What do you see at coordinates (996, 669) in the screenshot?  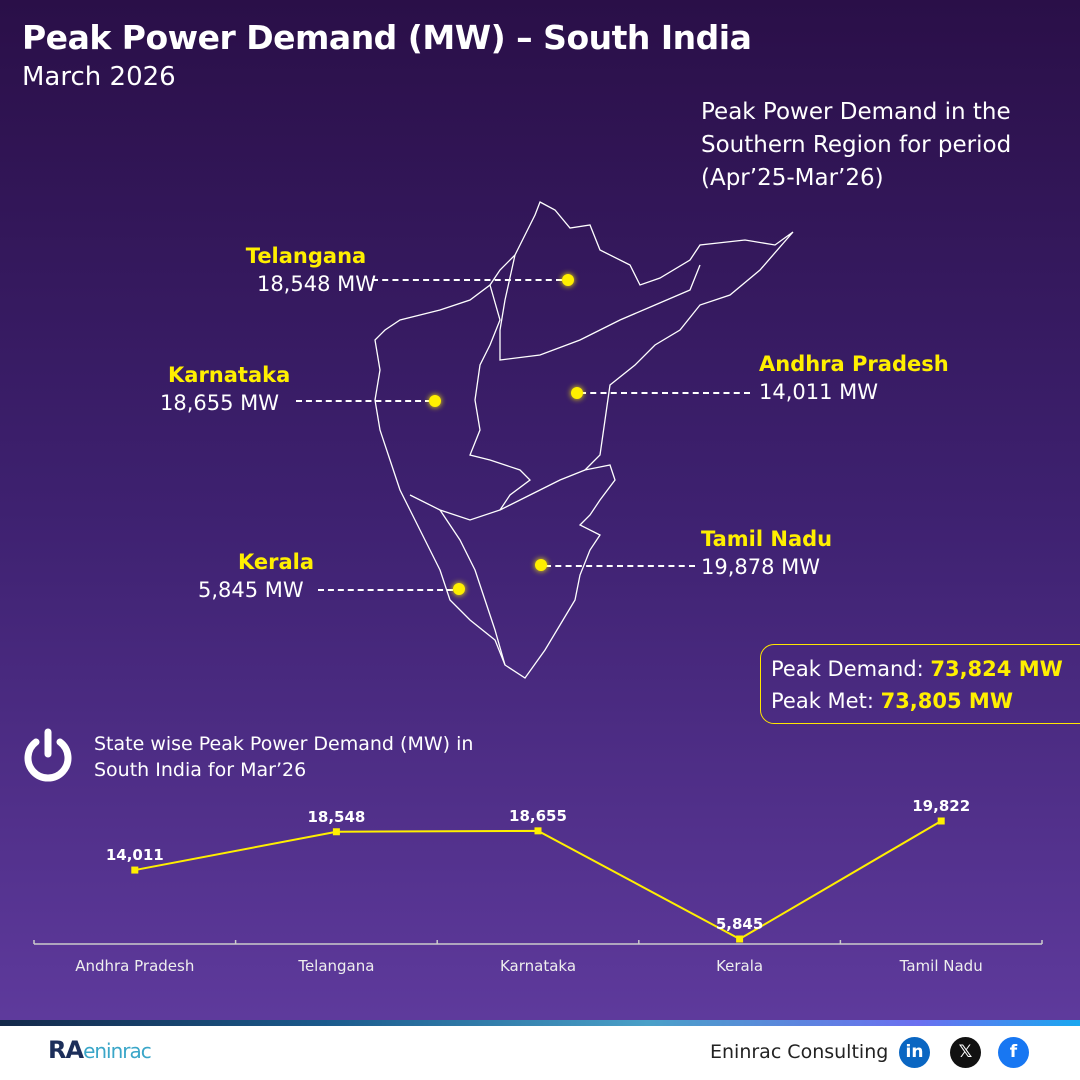 I see `peak-demand-value: 73,824 MW` at bounding box center [996, 669].